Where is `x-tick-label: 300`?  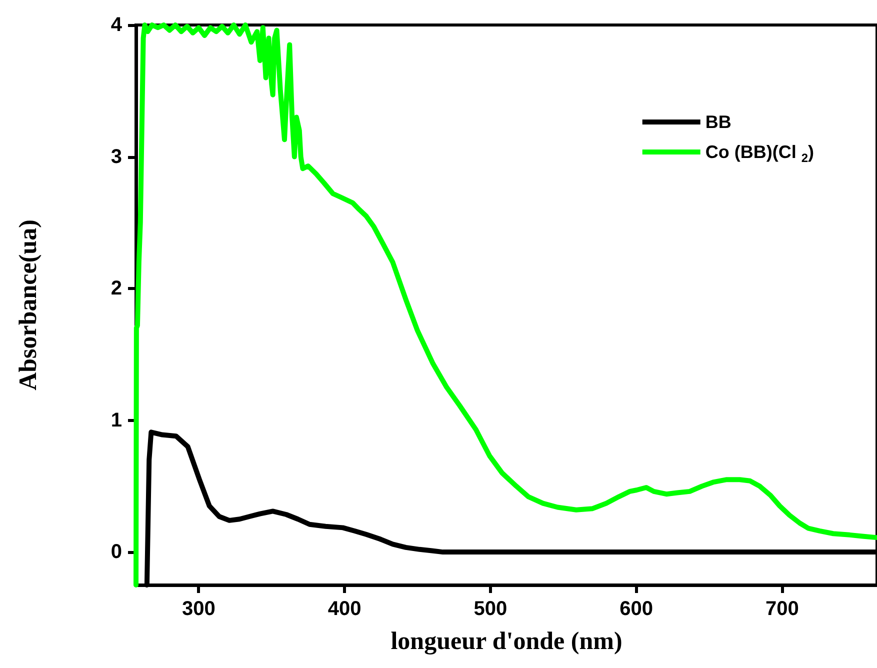 x-tick-label: 300 is located at coordinates (199, 609).